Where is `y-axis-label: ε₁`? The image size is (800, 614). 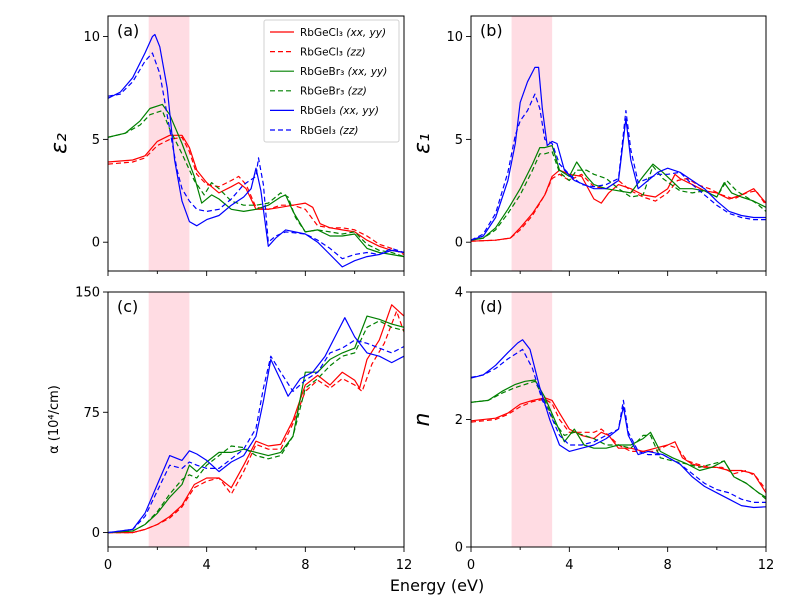 y-axis-label: ε₁ is located at coordinates (422, 143).